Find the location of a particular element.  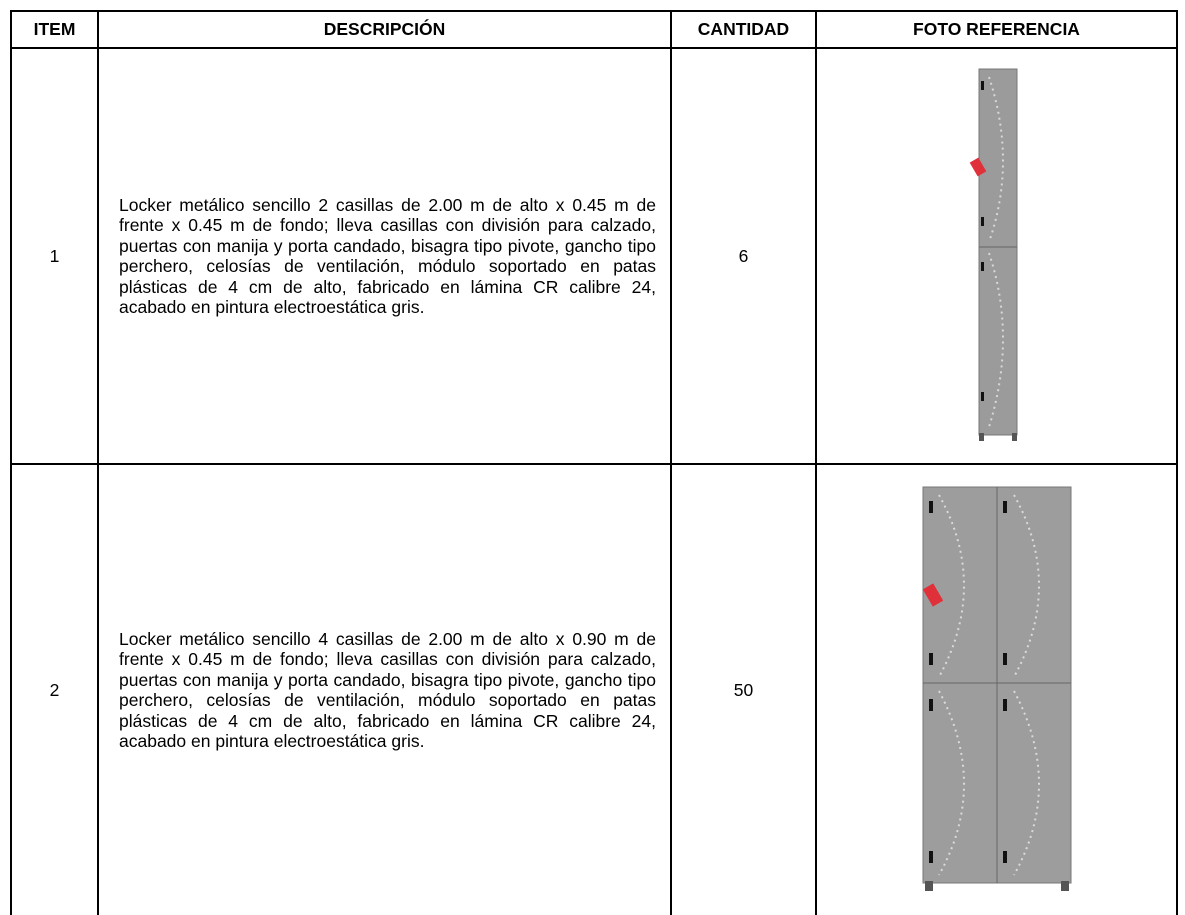

vents is located at coordinates (995, 252).